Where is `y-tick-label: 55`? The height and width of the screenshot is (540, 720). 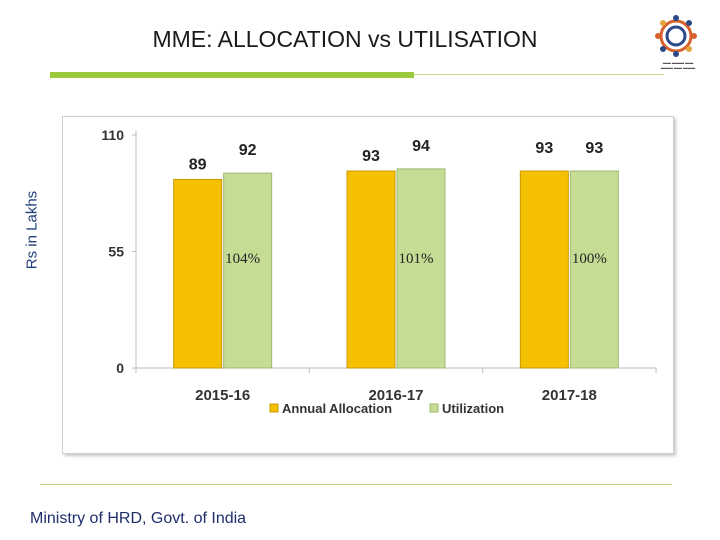 y-tick-label: 55 is located at coordinates (116, 252).